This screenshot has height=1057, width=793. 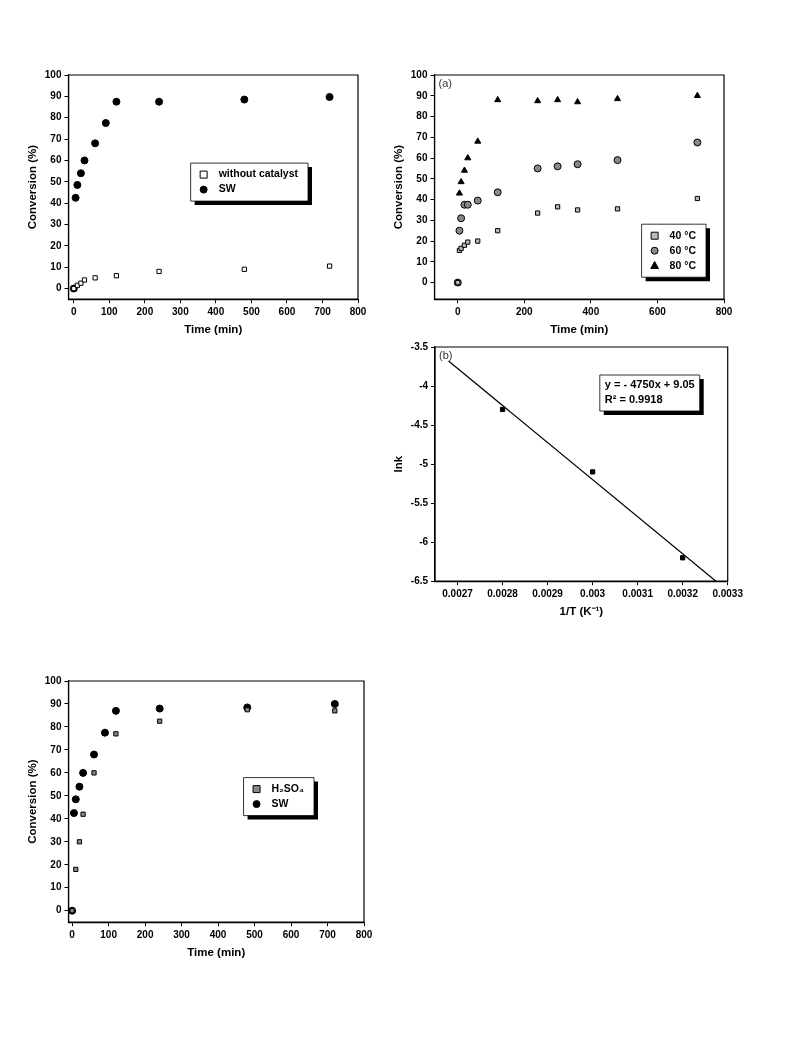 What do you see at coordinates (258, 173) in the screenshot?
I see `legend-label: without catalyst` at bounding box center [258, 173].